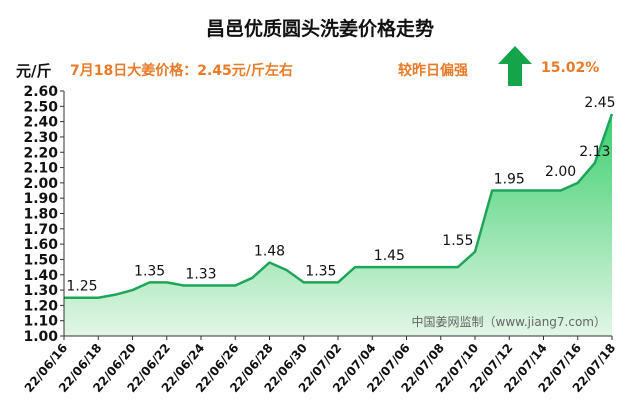  What do you see at coordinates (570, 68) in the screenshot?
I see `change-percent: 15.02%` at bounding box center [570, 68].